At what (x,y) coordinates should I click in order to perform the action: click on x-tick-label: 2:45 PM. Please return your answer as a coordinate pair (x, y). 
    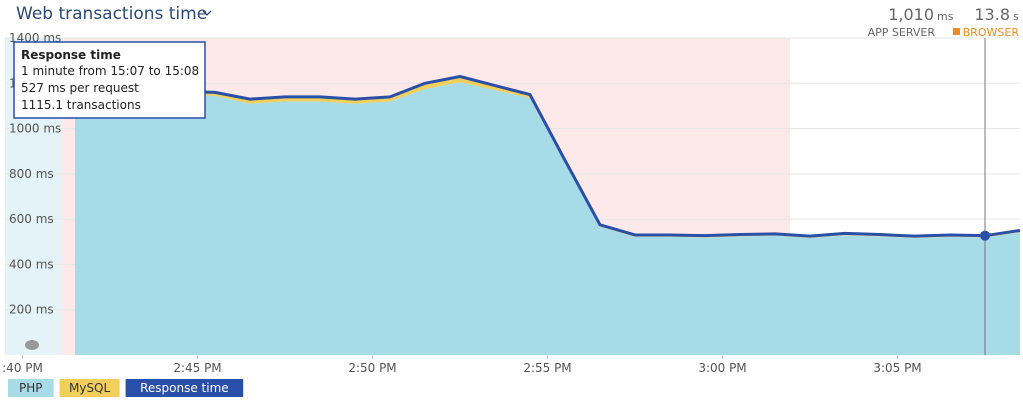
    Looking at the image, I should click on (197, 368).